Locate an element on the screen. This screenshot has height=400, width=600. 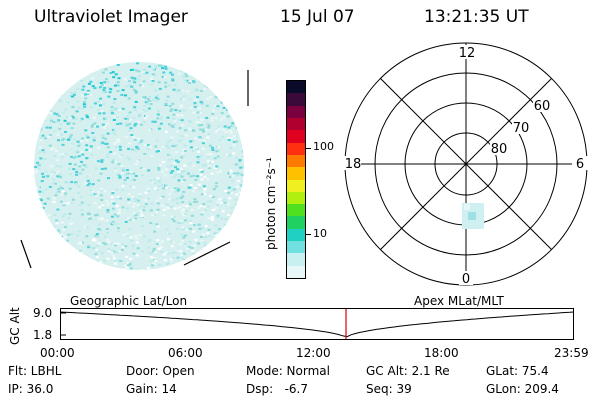
mlt-label-18: 18 is located at coordinates (353, 164).